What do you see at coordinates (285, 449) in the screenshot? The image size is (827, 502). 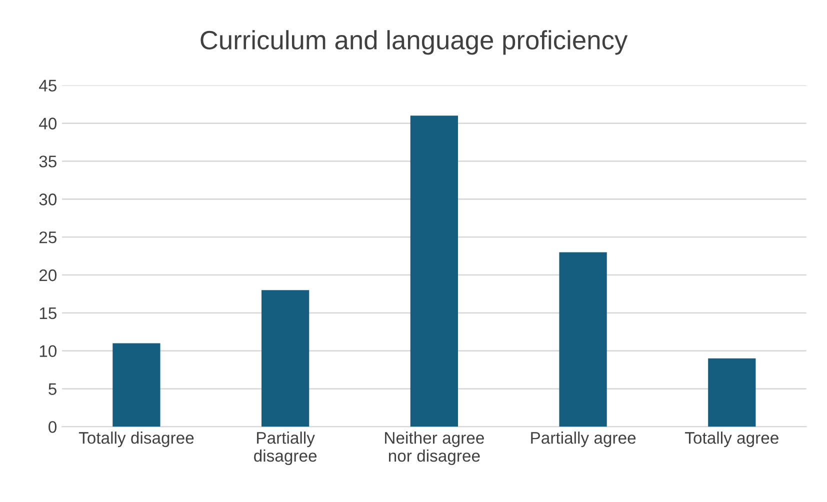 I see `x-tick-label: Partially disagree` at bounding box center [285, 449].